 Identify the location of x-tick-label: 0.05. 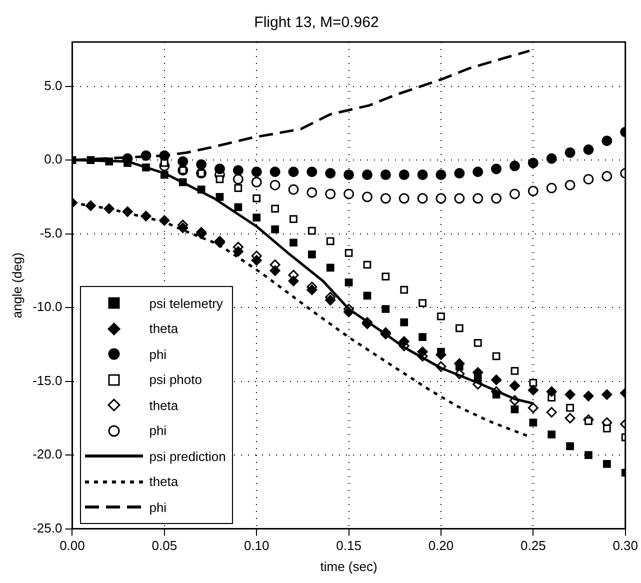
(165, 546).